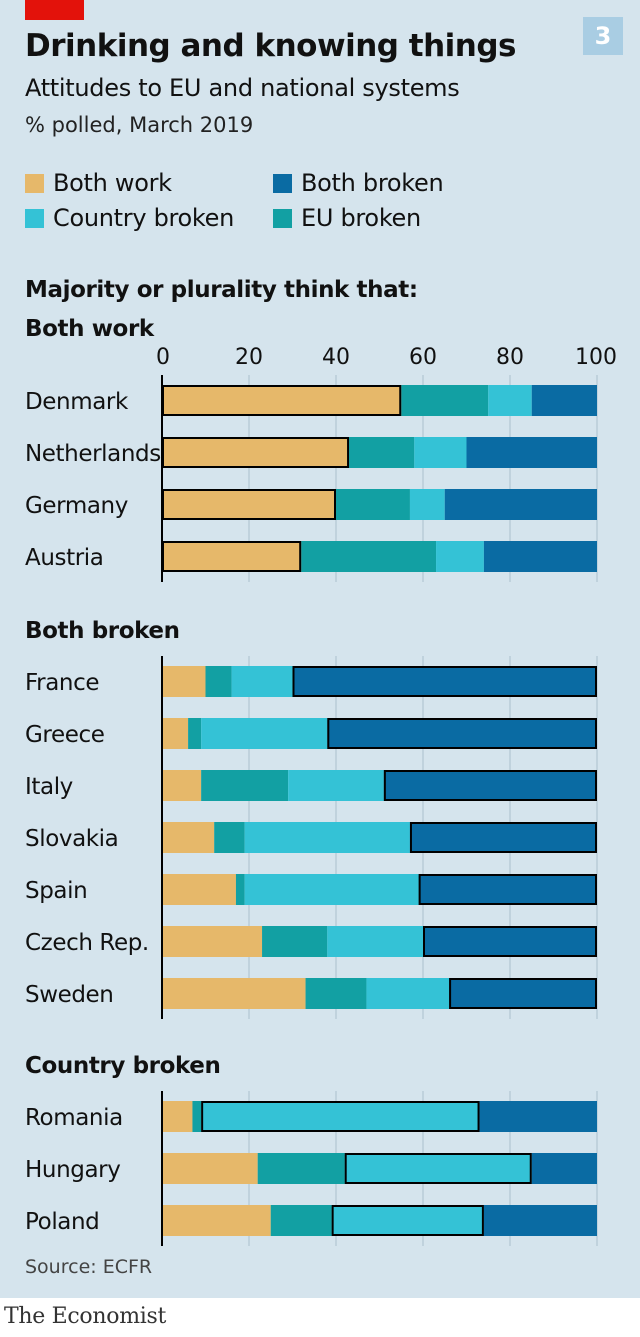  What do you see at coordinates (49, 787) in the screenshot?
I see `row-label-italy: Italy` at bounding box center [49, 787].